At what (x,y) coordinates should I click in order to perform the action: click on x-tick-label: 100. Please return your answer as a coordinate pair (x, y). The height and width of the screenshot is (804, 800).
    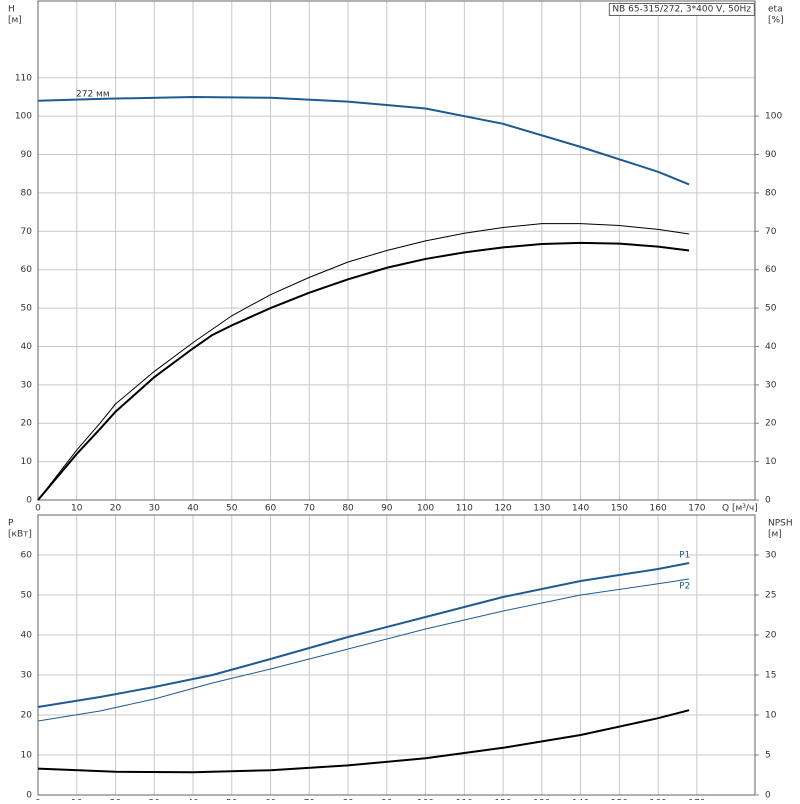
    Looking at the image, I should click on (425, 509).